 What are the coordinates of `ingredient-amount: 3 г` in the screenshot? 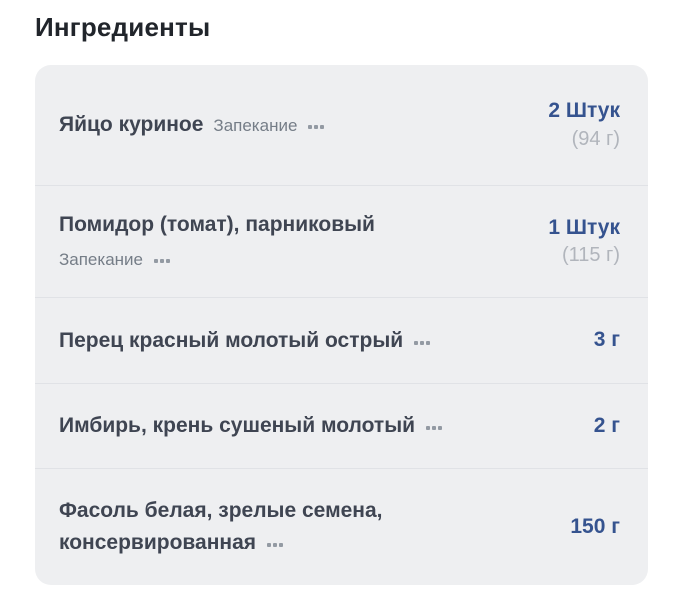 It's located at (607, 340).